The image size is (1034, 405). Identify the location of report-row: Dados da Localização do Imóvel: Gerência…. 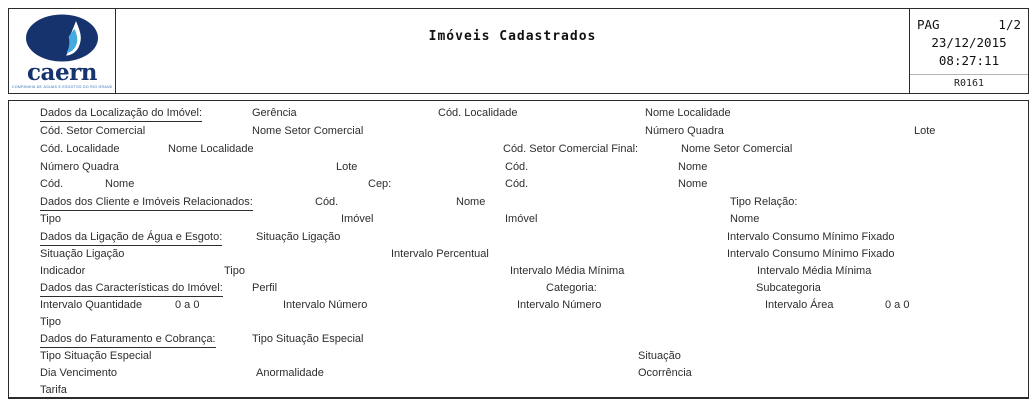
(518, 114).